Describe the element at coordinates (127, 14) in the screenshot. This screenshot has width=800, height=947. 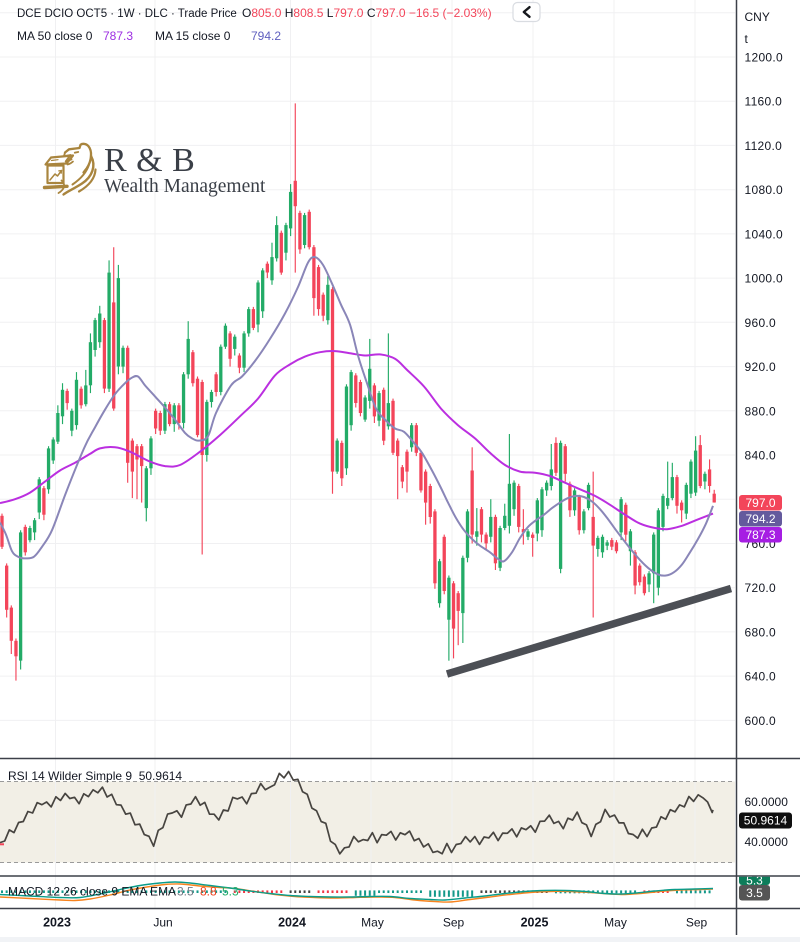
I see `svg-text:DCE DCIO OCT5 · 1W · DLC · Tra: DCE DCIO OCT5 · 1W · DLC · Trade Price` at that location.